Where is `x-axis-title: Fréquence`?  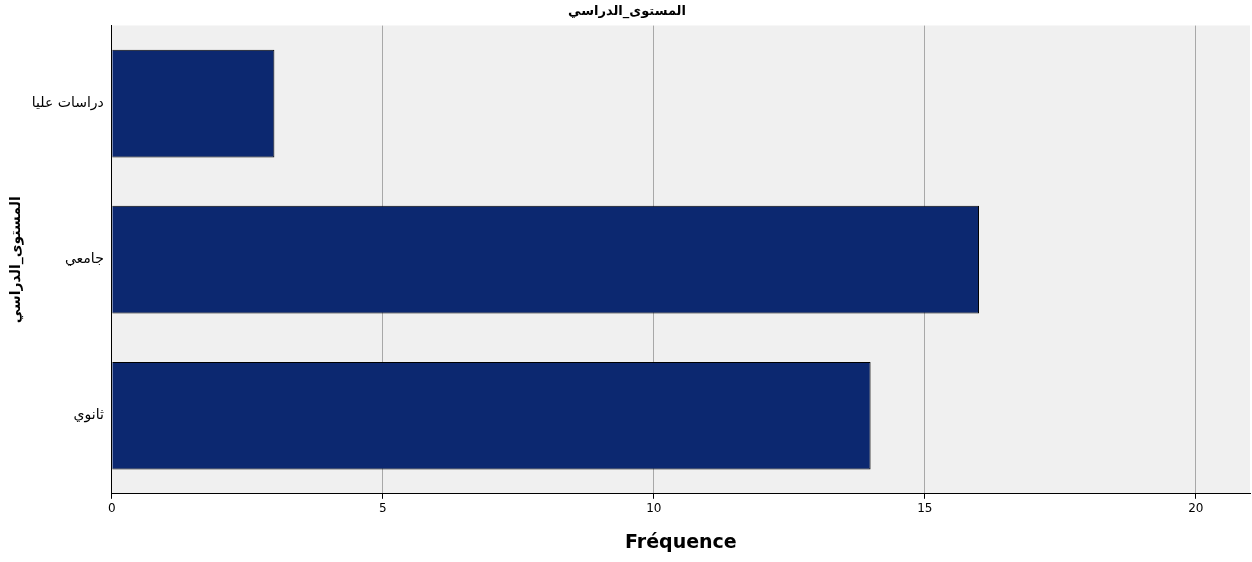 x-axis-title: Fréquence is located at coordinates (681, 540).